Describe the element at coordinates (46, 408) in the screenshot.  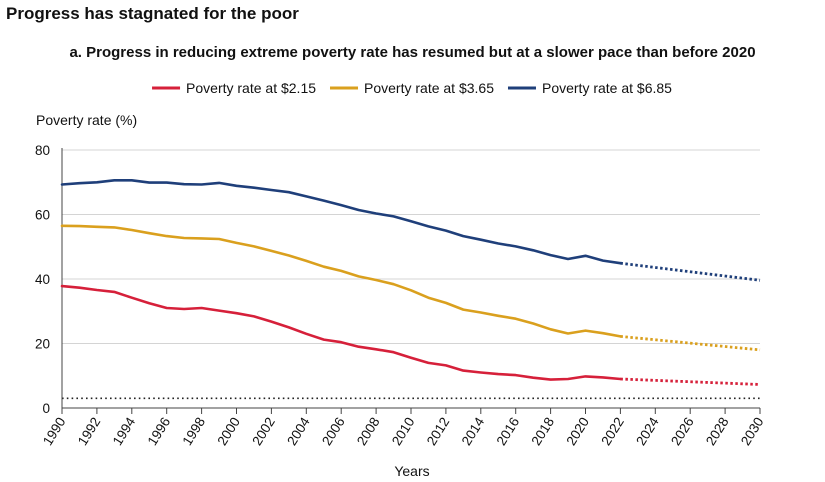
I see `y-tick-label: 0` at that location.